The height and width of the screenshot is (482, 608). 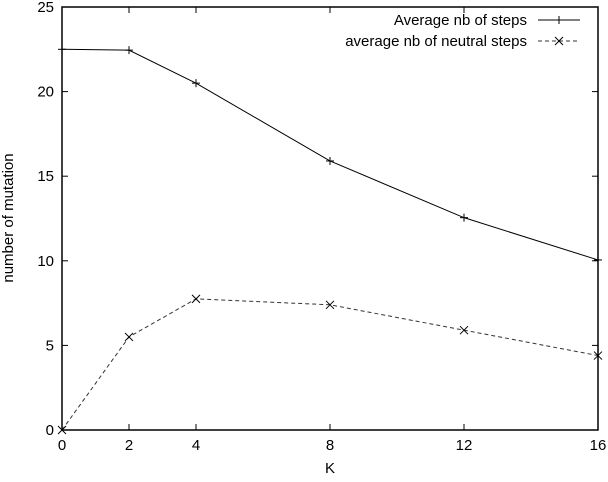 What do you see at coordinates (50, 345) in the screenshot?
I see `y-tick-label: 5` at bounding box center [50, 345].